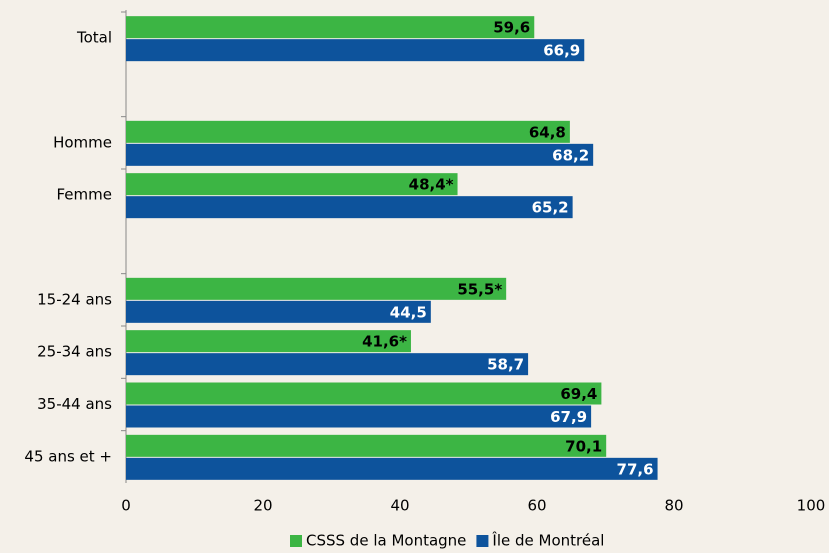 The height and width of the screenshot is (553, 829). I want to click on y-tick-label: 25-34 ans, so click(74, 352).